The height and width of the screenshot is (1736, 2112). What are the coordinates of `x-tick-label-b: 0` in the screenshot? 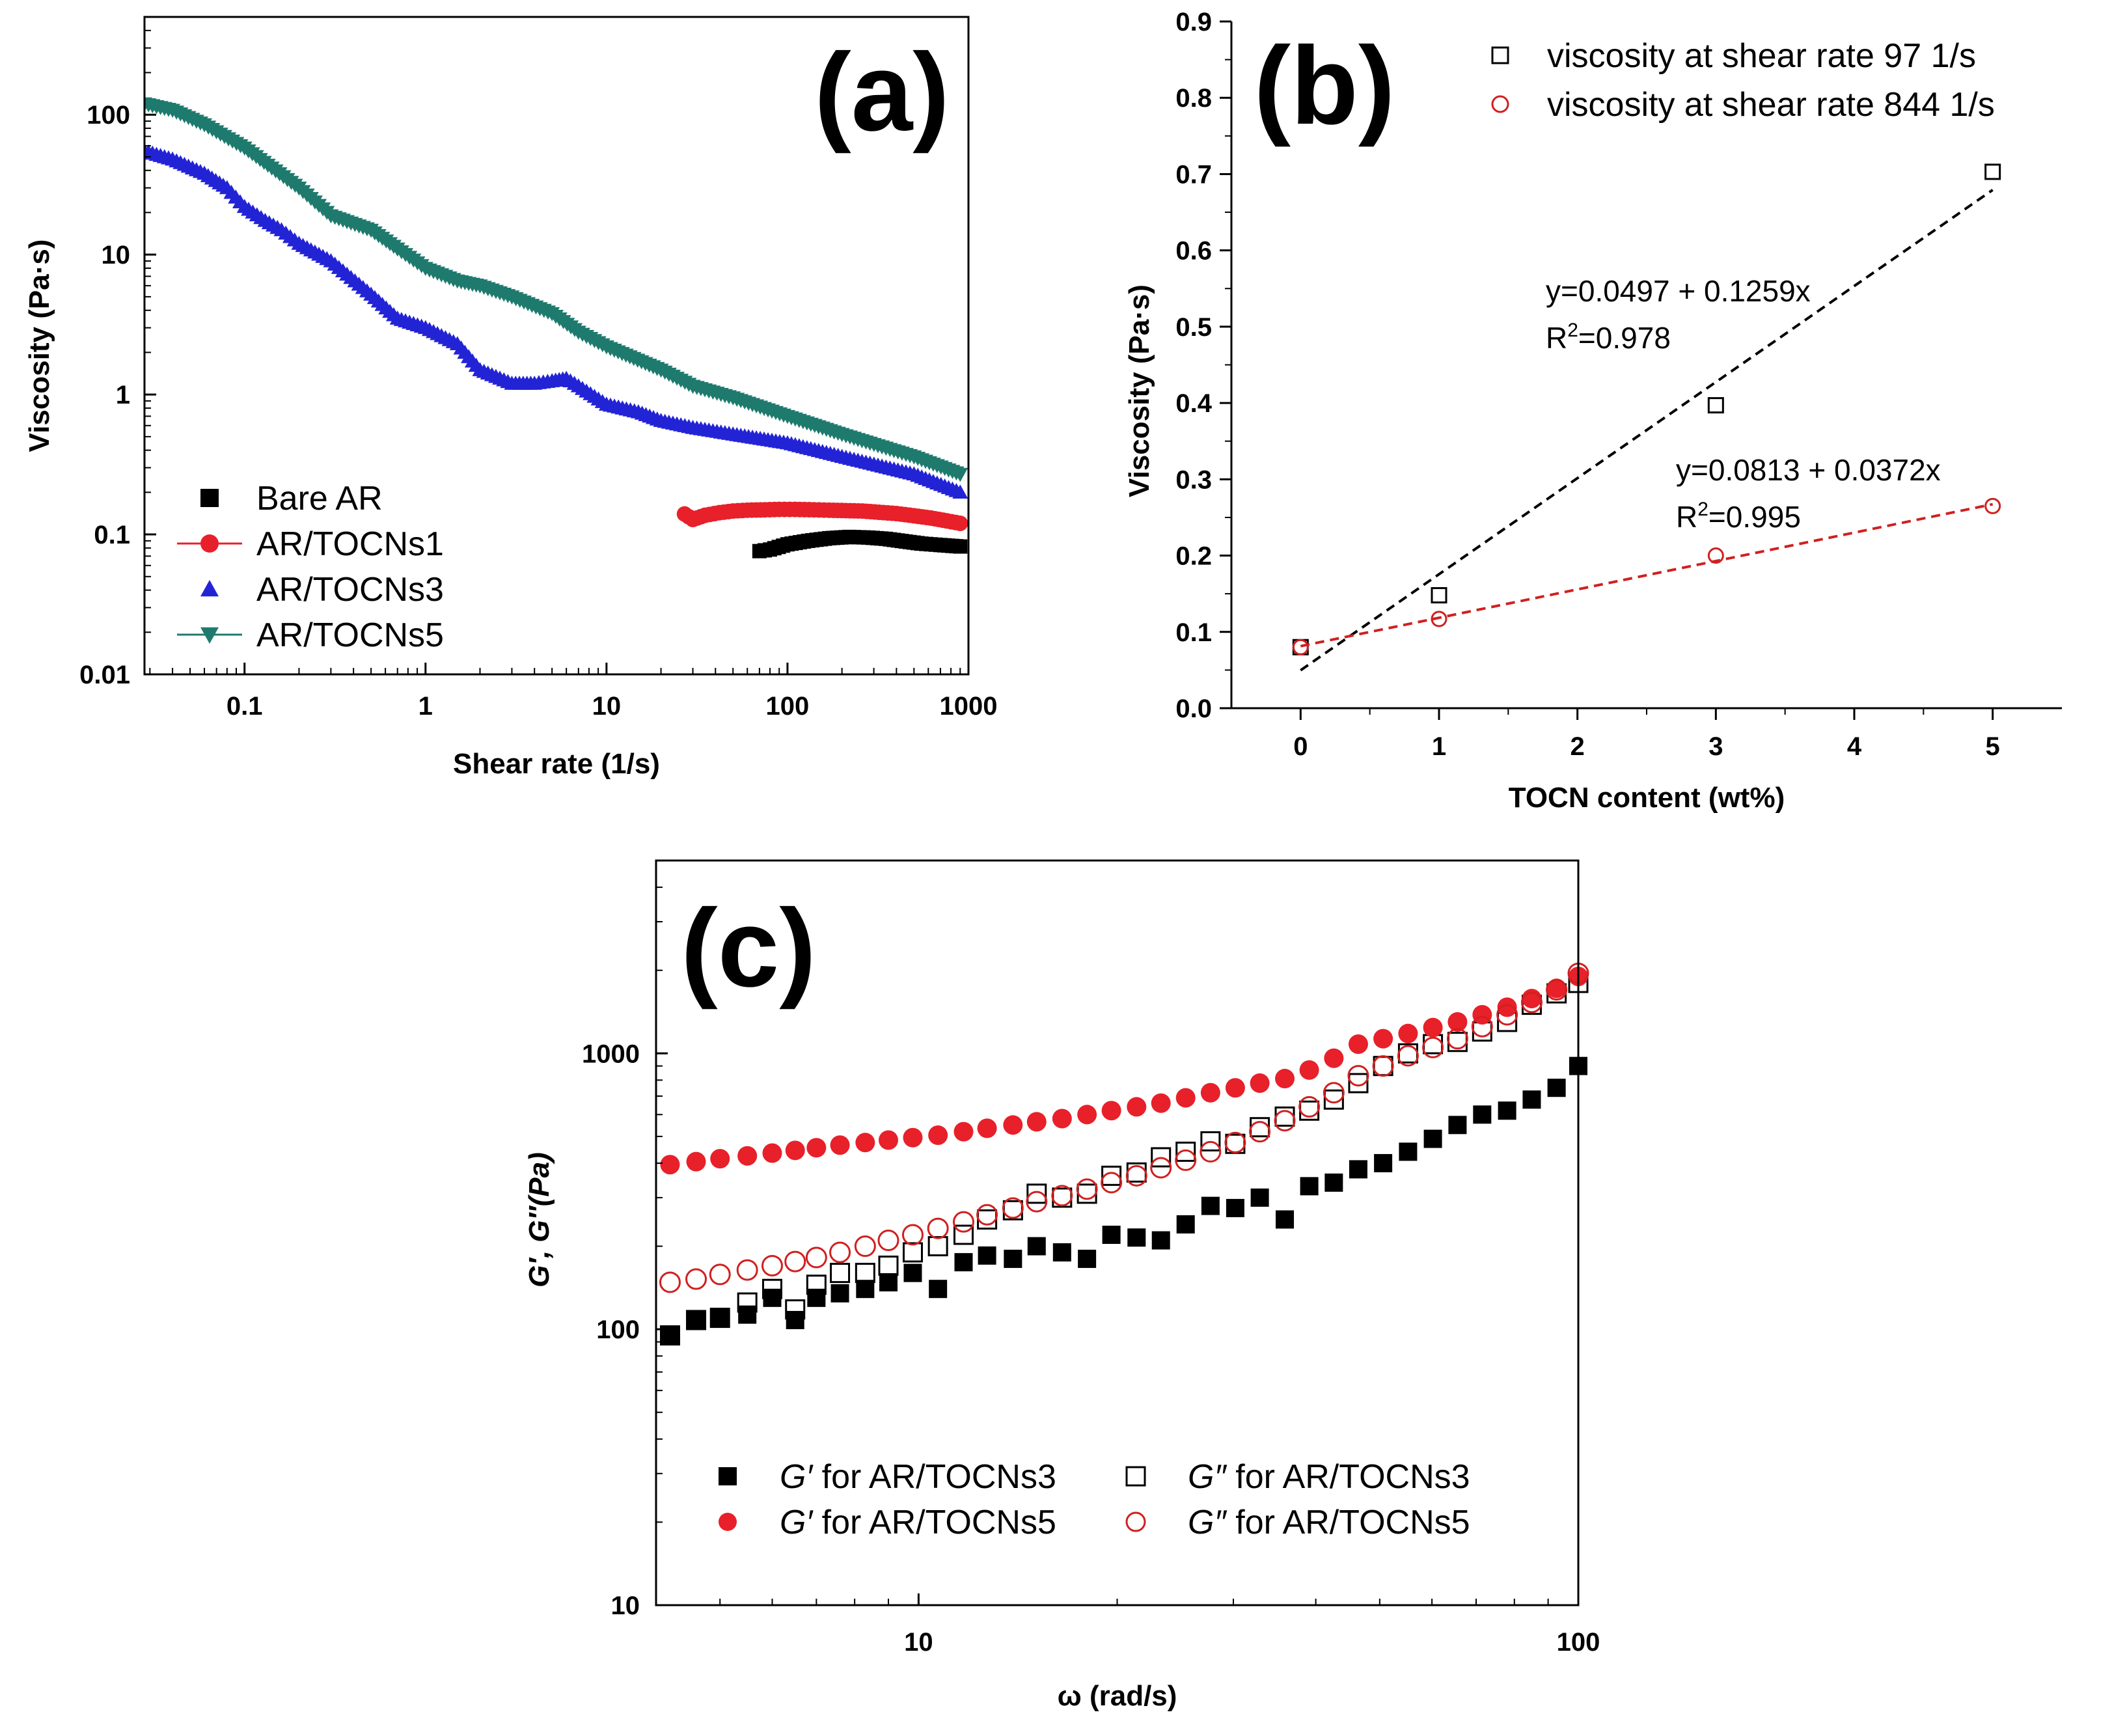 It's located at (1300, 746).